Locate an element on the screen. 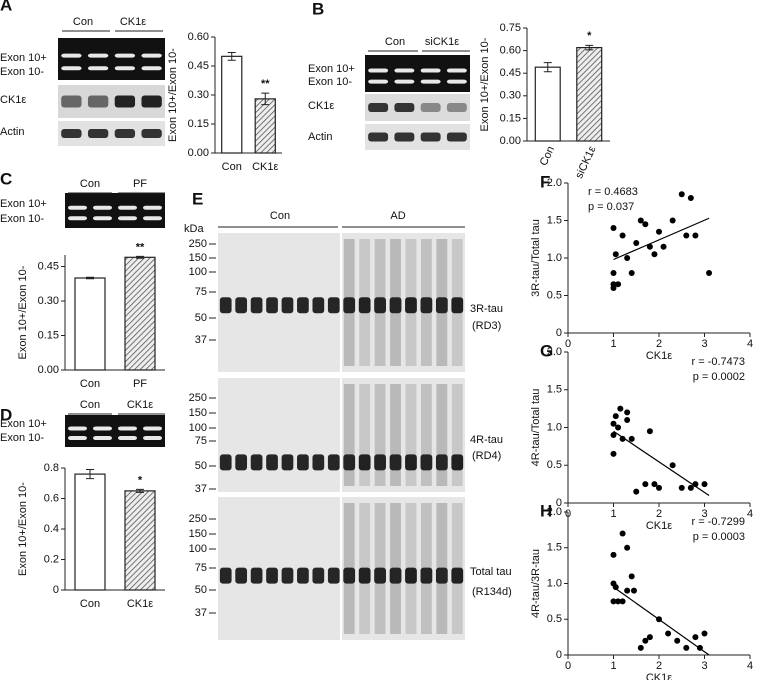 The width and height of the screenshot is (760, 680). row-label: Actin is located at coordinates (320, 137).